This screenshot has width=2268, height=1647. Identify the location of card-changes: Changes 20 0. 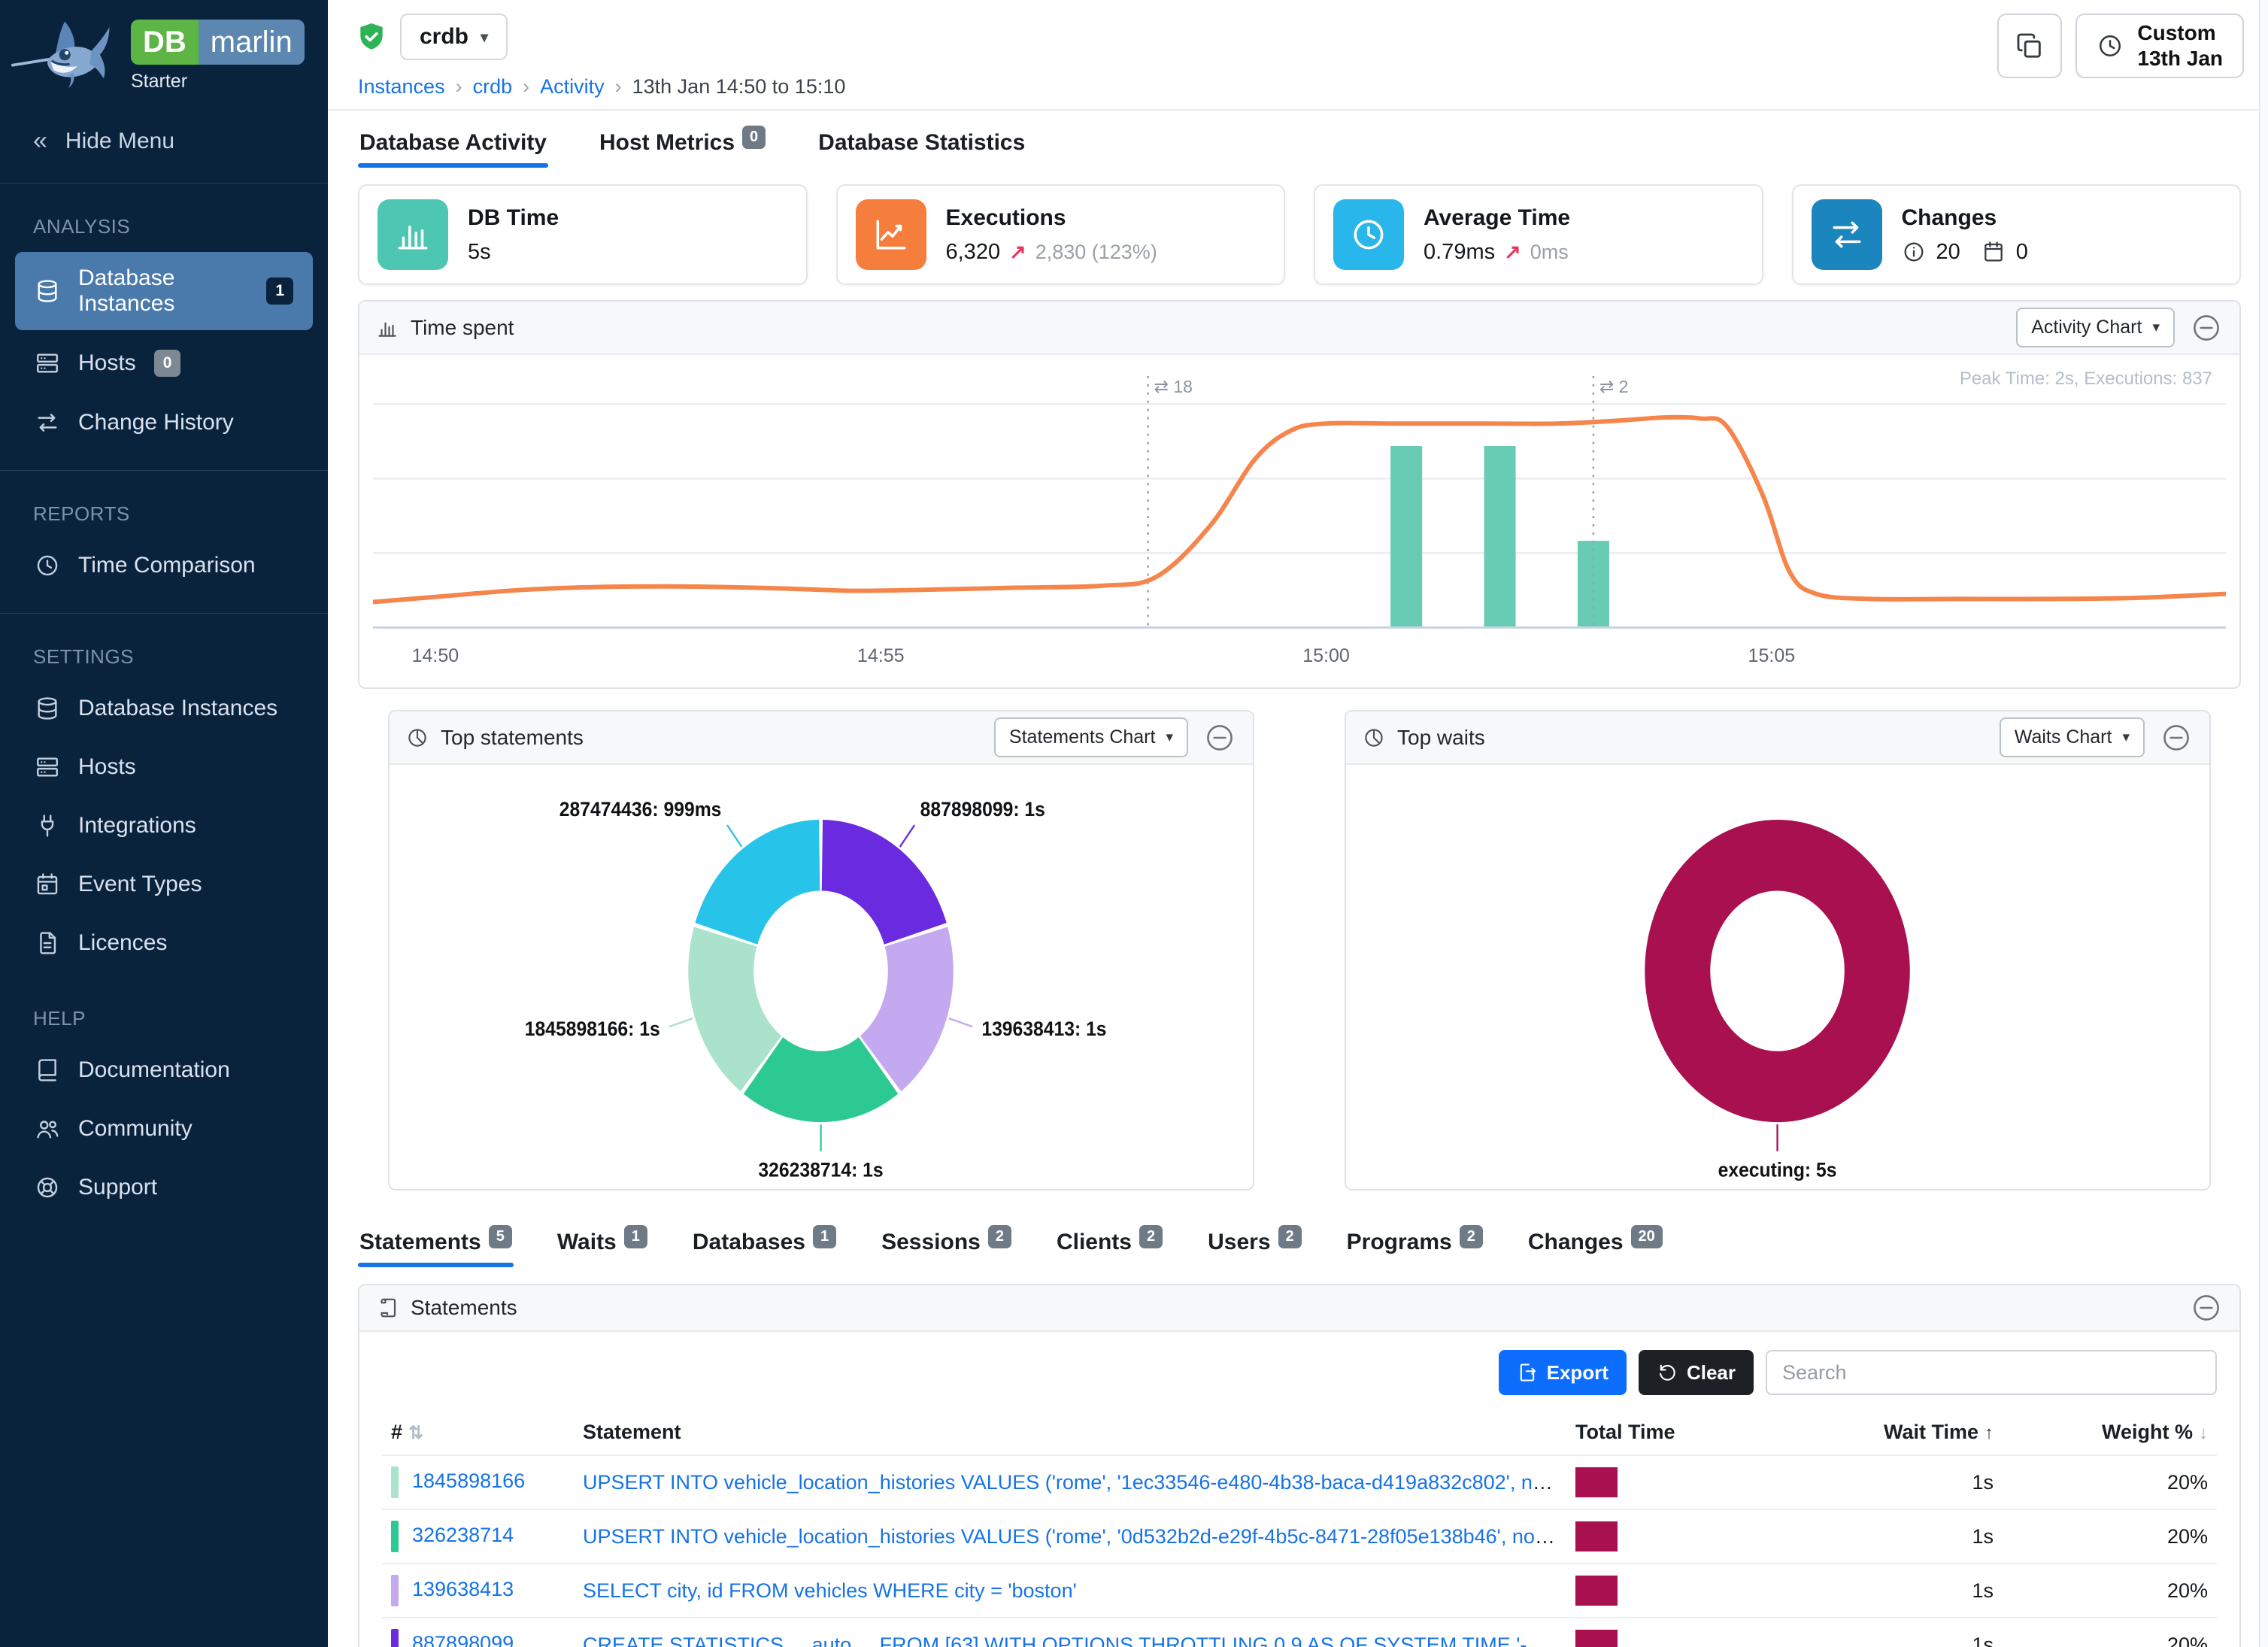
(2016, 234).